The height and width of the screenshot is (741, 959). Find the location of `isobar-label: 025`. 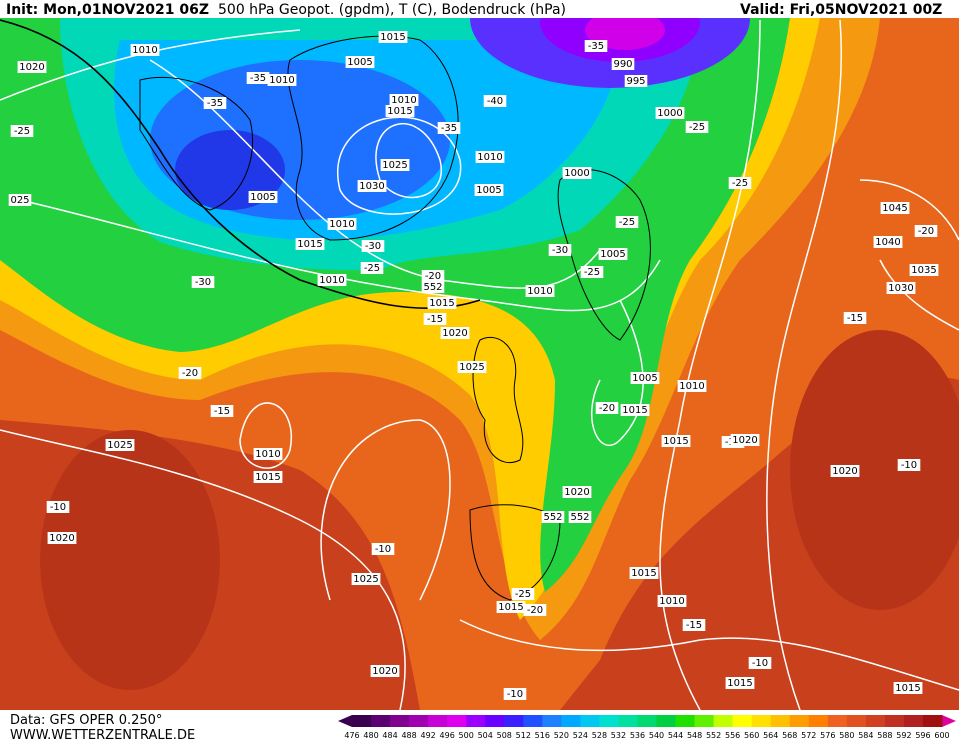

isobar-label: 025 is located at coordinates (20, 200).